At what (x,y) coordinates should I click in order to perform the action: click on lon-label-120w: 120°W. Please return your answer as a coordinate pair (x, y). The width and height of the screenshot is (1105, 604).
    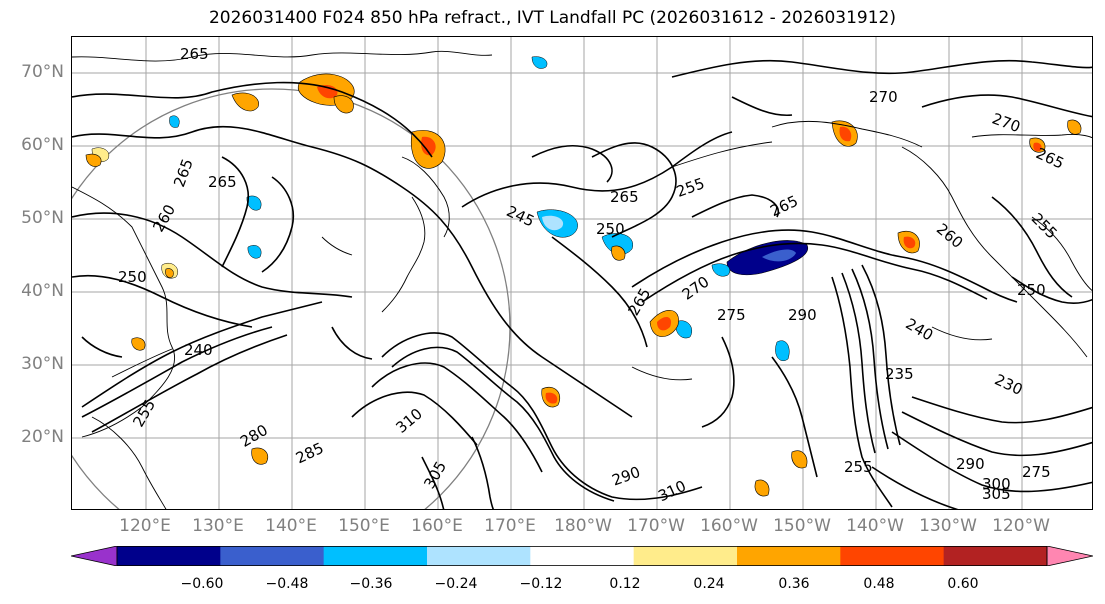
    Looking at the image, I should click on (1021, 526).